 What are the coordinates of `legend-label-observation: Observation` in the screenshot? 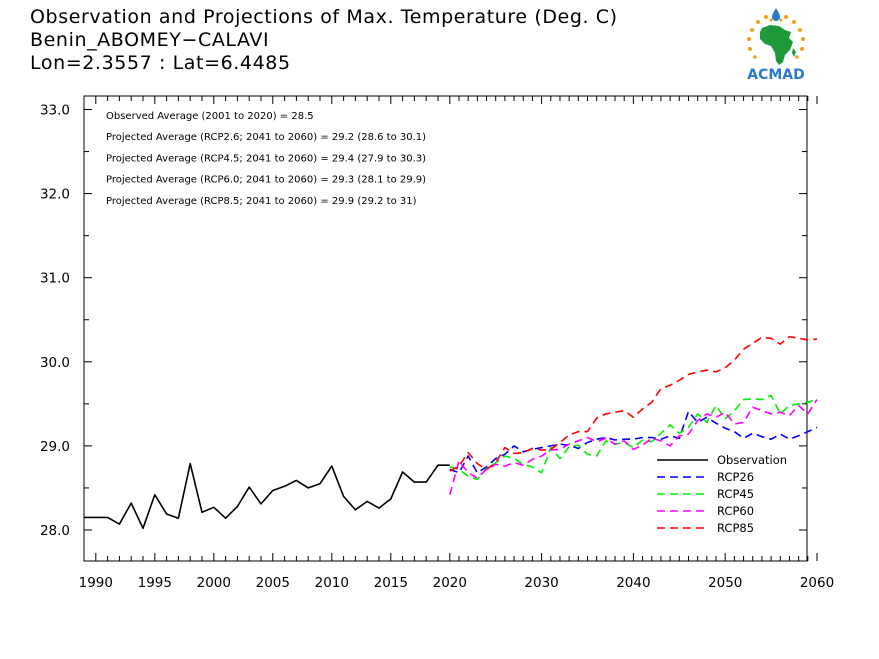 It's located at (752, 460).